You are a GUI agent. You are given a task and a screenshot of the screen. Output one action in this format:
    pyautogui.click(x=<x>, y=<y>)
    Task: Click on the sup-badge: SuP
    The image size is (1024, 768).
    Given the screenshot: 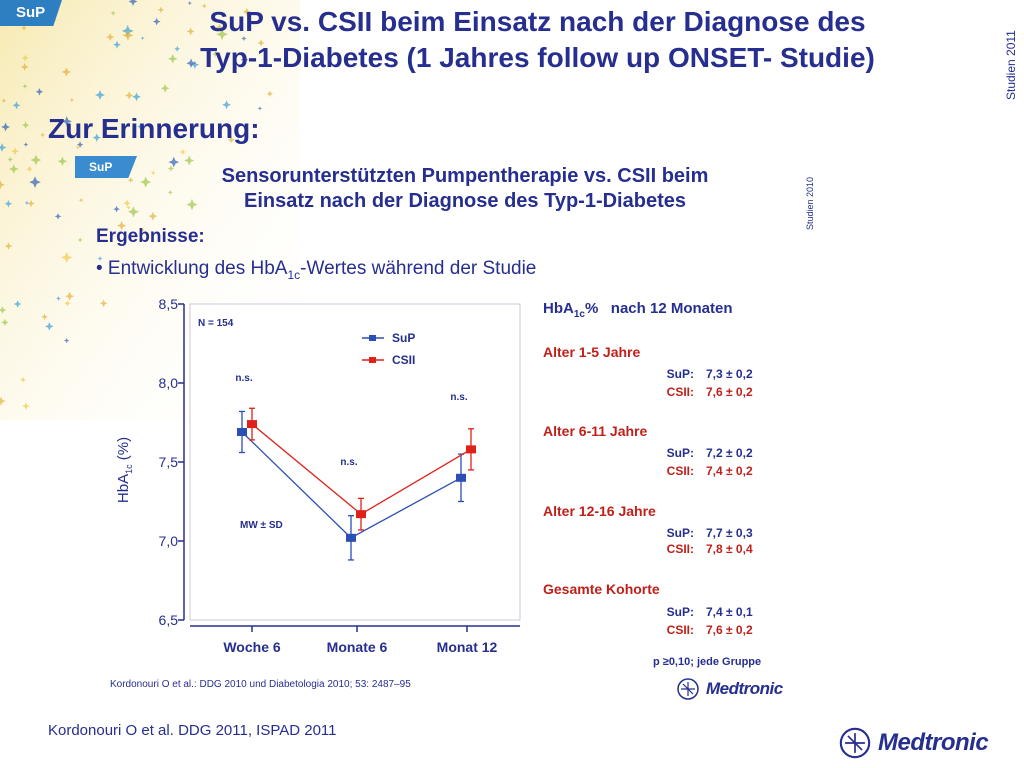 What is the action you would take?
    pyautogui.click(x=31, y=13)
    